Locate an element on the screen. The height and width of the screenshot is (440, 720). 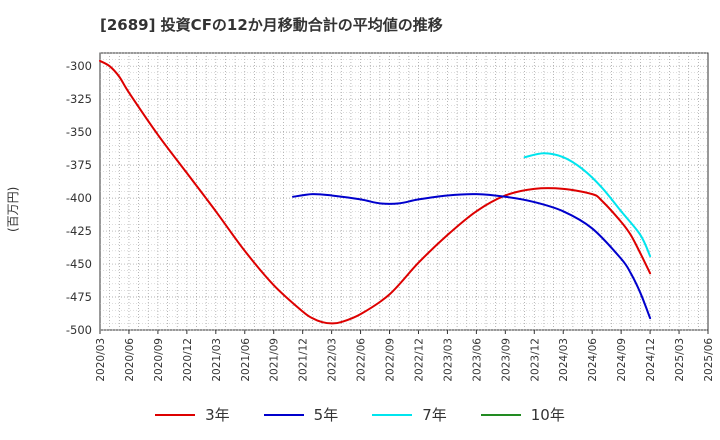
y-tick-label: -375 is located at coordinates (79, 165).